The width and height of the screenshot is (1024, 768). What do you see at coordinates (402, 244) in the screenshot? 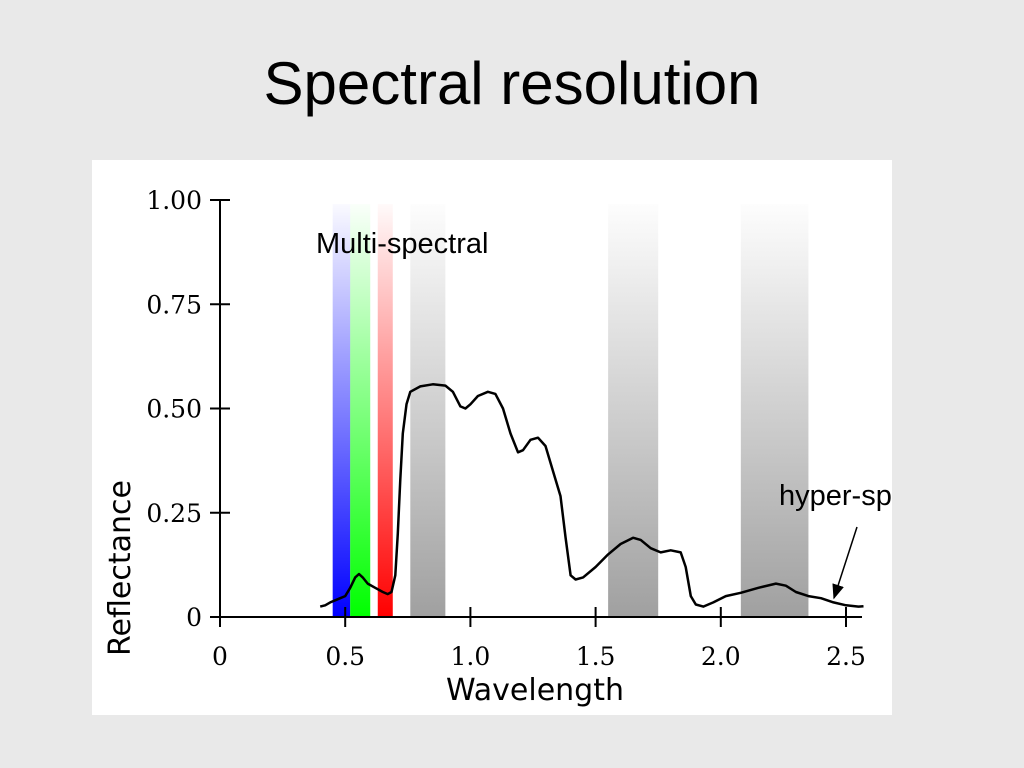
I see `annotation-multi-spectral: Multi-spectral` at bounding box center [402, 244].